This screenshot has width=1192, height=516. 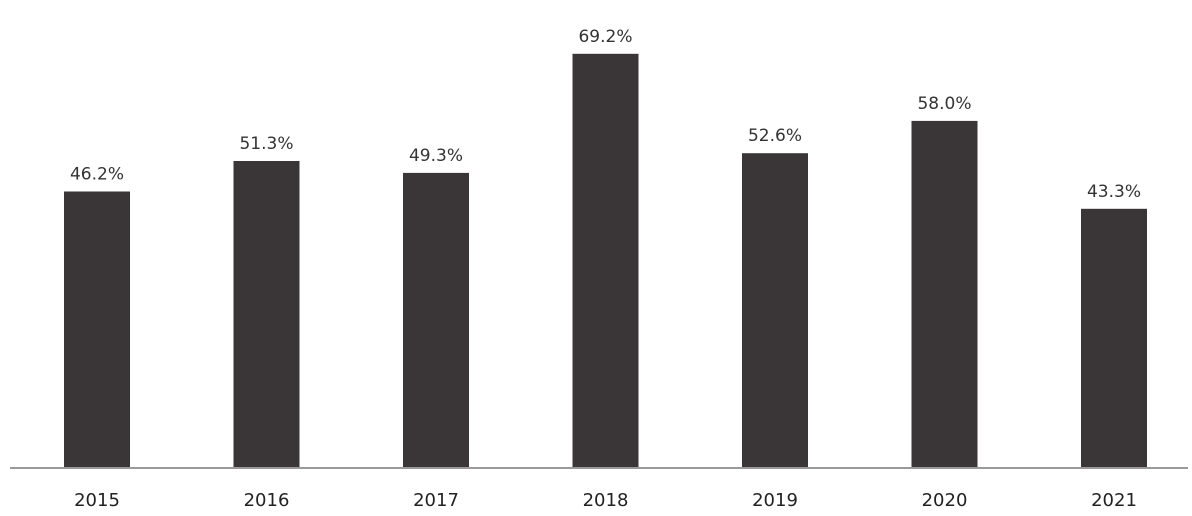 What do you see at coordinates (775, 310) in the screenshot?
I see `bar-2019` at bounding box center [775, 310].